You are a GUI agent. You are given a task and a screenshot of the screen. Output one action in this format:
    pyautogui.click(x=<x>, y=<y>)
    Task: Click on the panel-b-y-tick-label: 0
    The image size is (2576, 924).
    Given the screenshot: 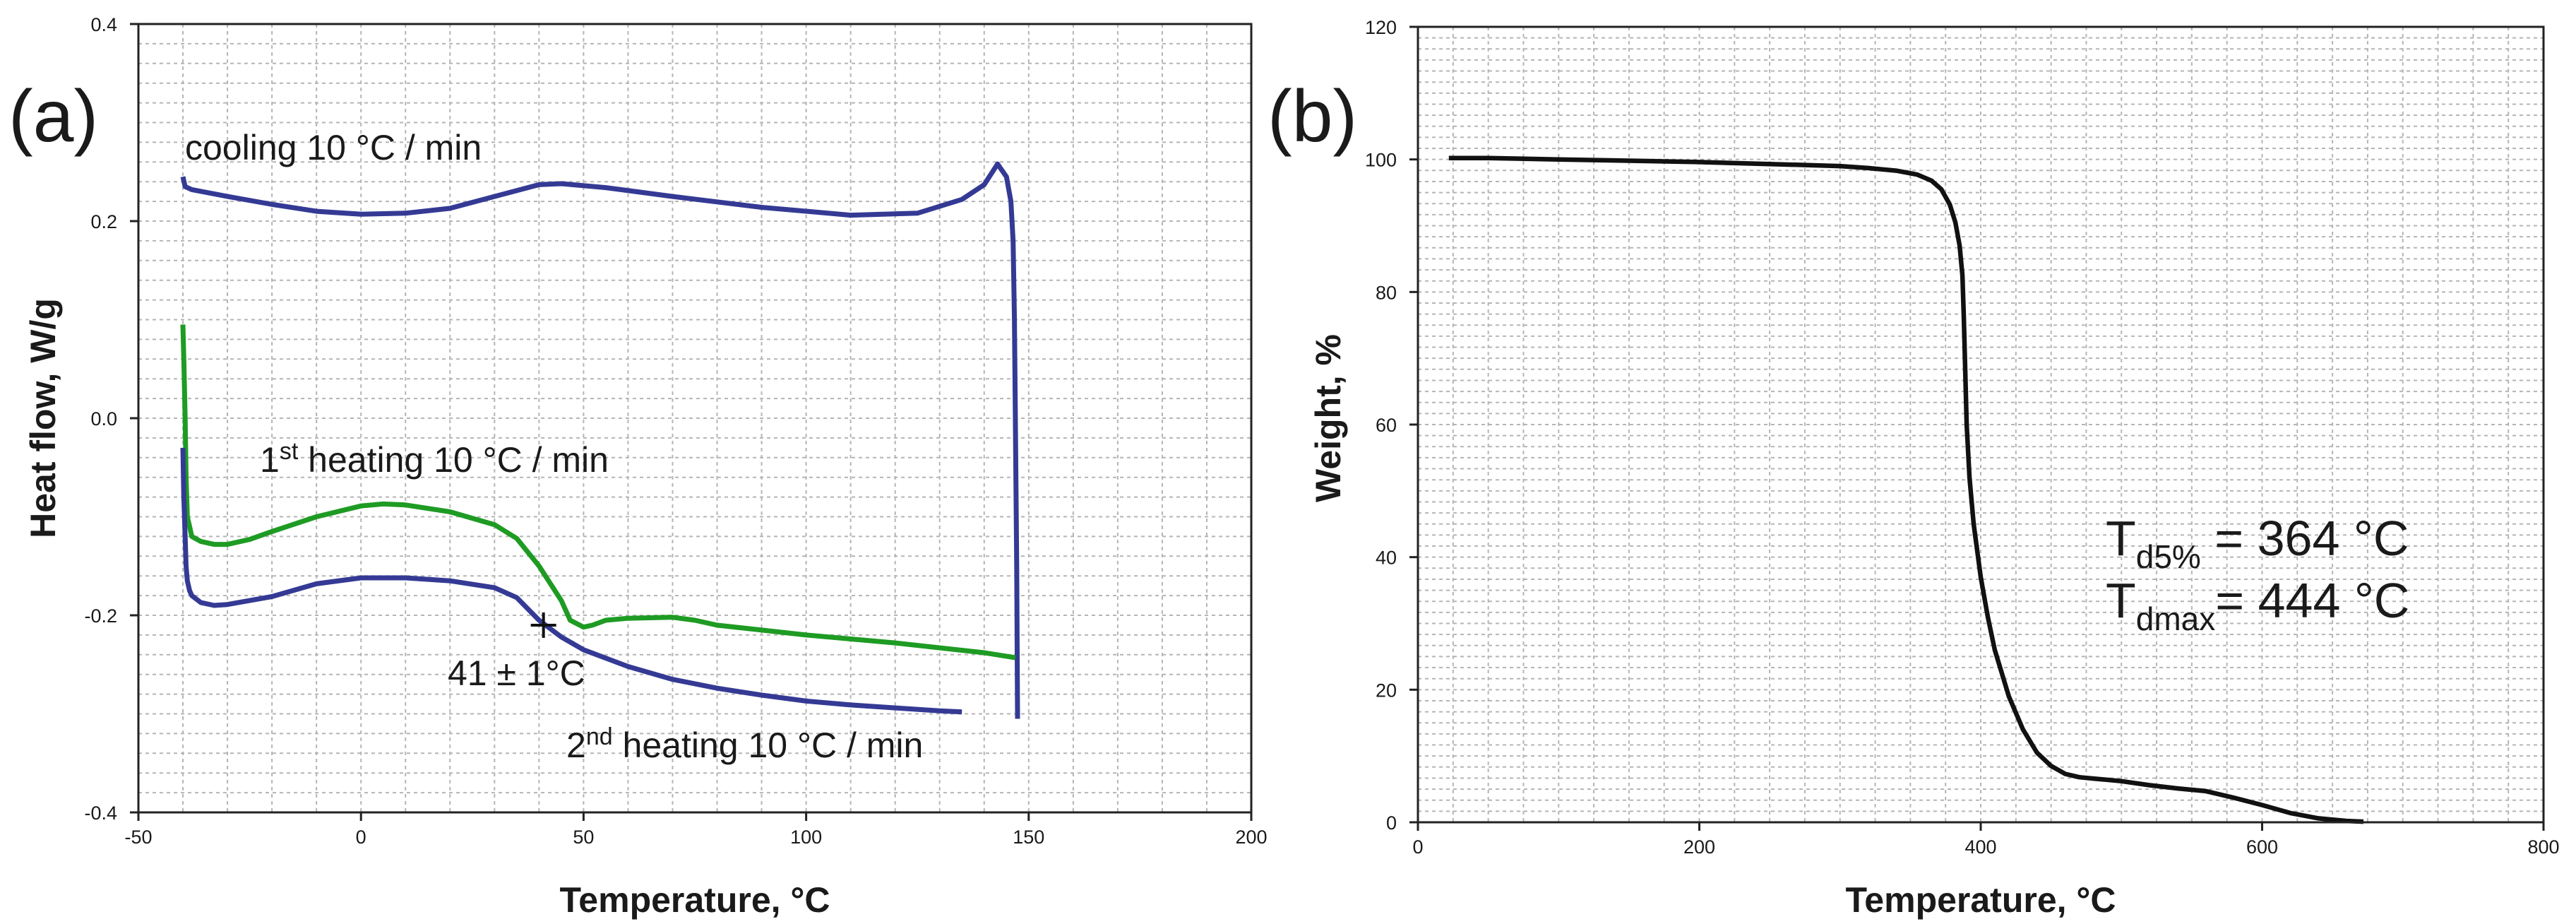 What is the action you would take?
    pyautogui.click(x=1391, y=823)
    